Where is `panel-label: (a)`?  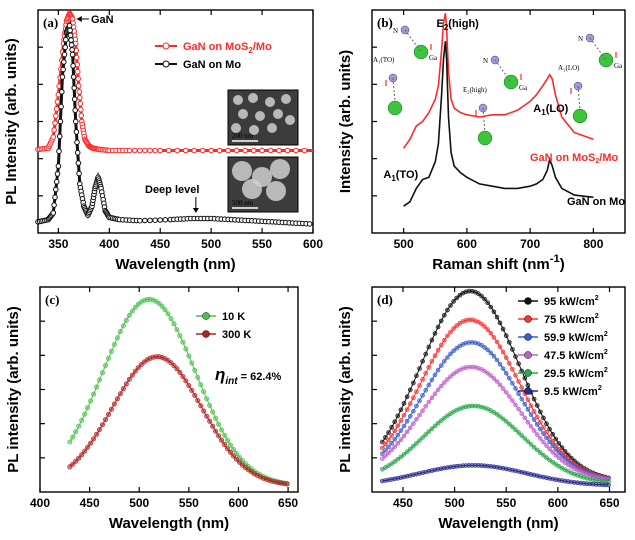
panel-label: (a) is located at coordinates (50, 22).